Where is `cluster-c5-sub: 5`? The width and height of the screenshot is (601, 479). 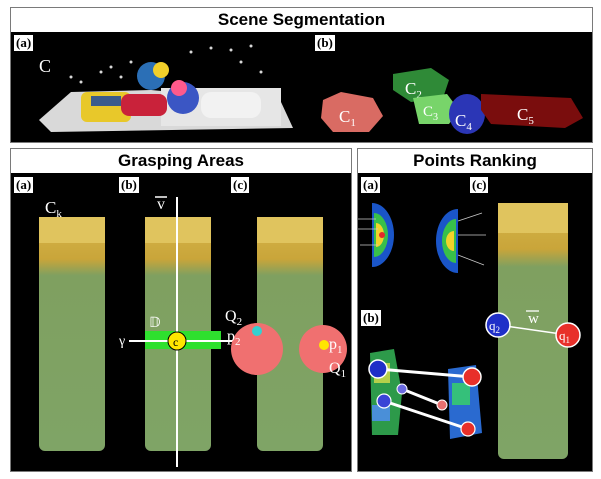
cluster-c5-sub: 5 is located at coordinates (531, 121).